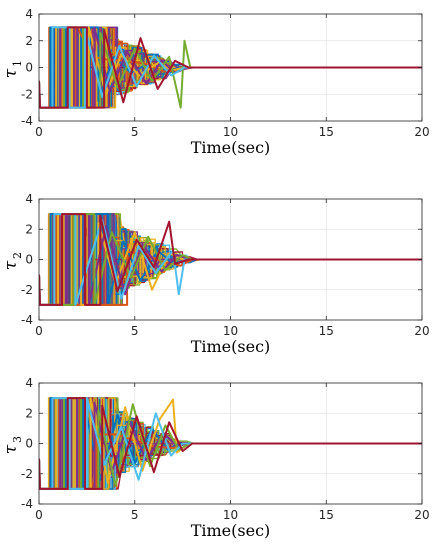  I want to click on y-axis-label: τ1, so click(12, 69).